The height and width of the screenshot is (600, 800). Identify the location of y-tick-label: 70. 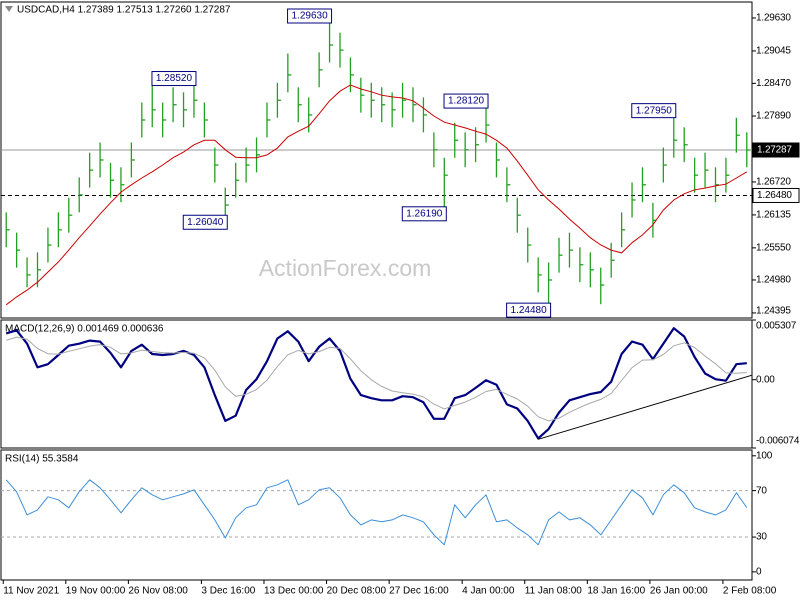
(761, 490).